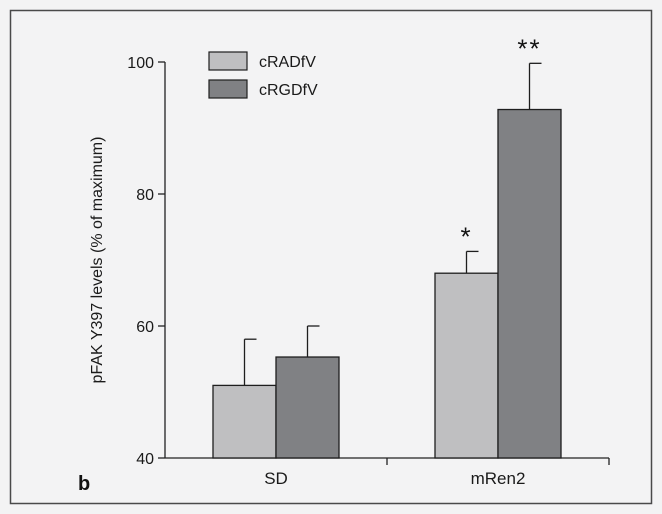 This screenshot has width=662, height=514. Describe the element at coordinates (145, 327) in the screenshot. I see `y-tick-label: 60` at that location.